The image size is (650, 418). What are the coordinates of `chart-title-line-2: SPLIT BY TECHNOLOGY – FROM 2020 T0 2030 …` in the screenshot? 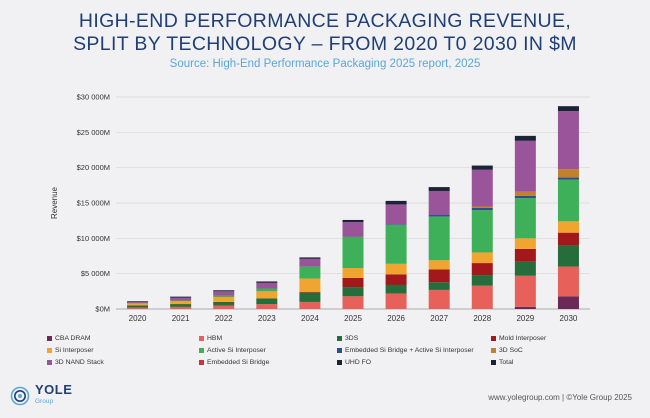 It's located at (325, 44).